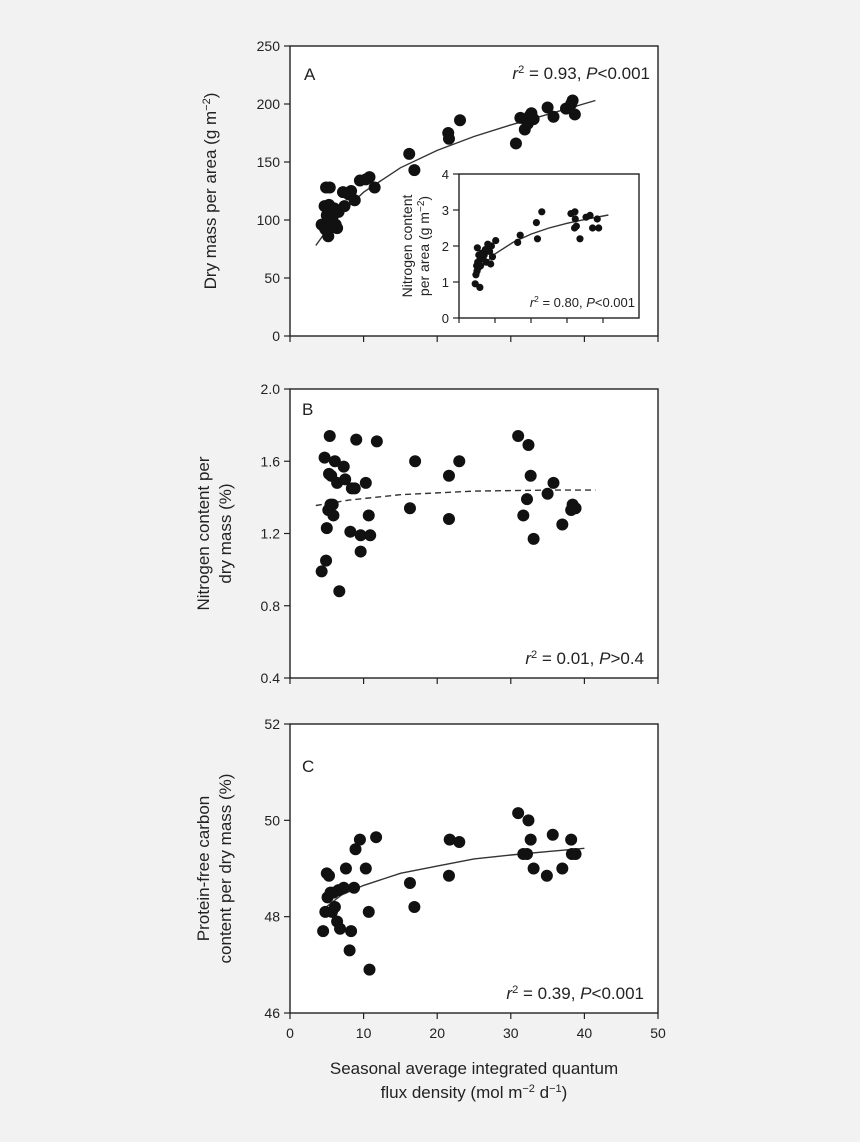 This screenshot has width=860, height=1142. What do you see at coordinates (445, 246) in the screenshot?
I see `y-tick-label: 2` at bounding box center [445, 246].